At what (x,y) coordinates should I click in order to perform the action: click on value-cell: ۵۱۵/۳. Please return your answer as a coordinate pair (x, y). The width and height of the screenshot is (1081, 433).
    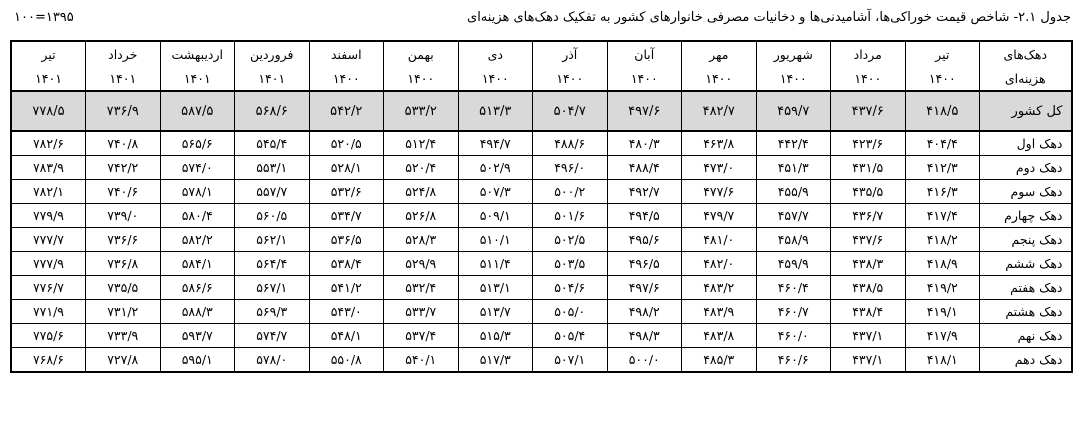
    Looking at the image, I should click on (495, 335).